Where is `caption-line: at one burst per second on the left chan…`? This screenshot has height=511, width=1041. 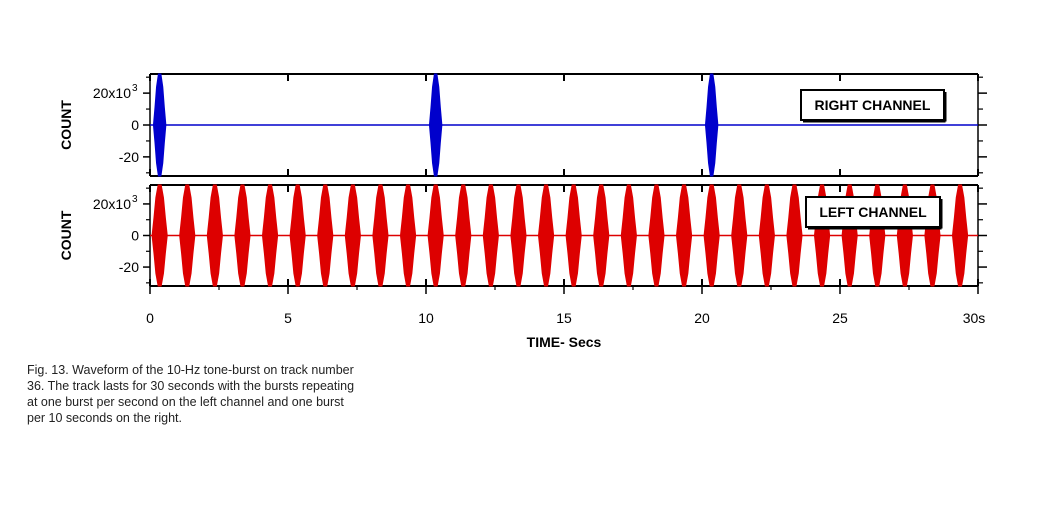
caption-line: at one burst per second on the left chan… is located at coordinates (185, 402).